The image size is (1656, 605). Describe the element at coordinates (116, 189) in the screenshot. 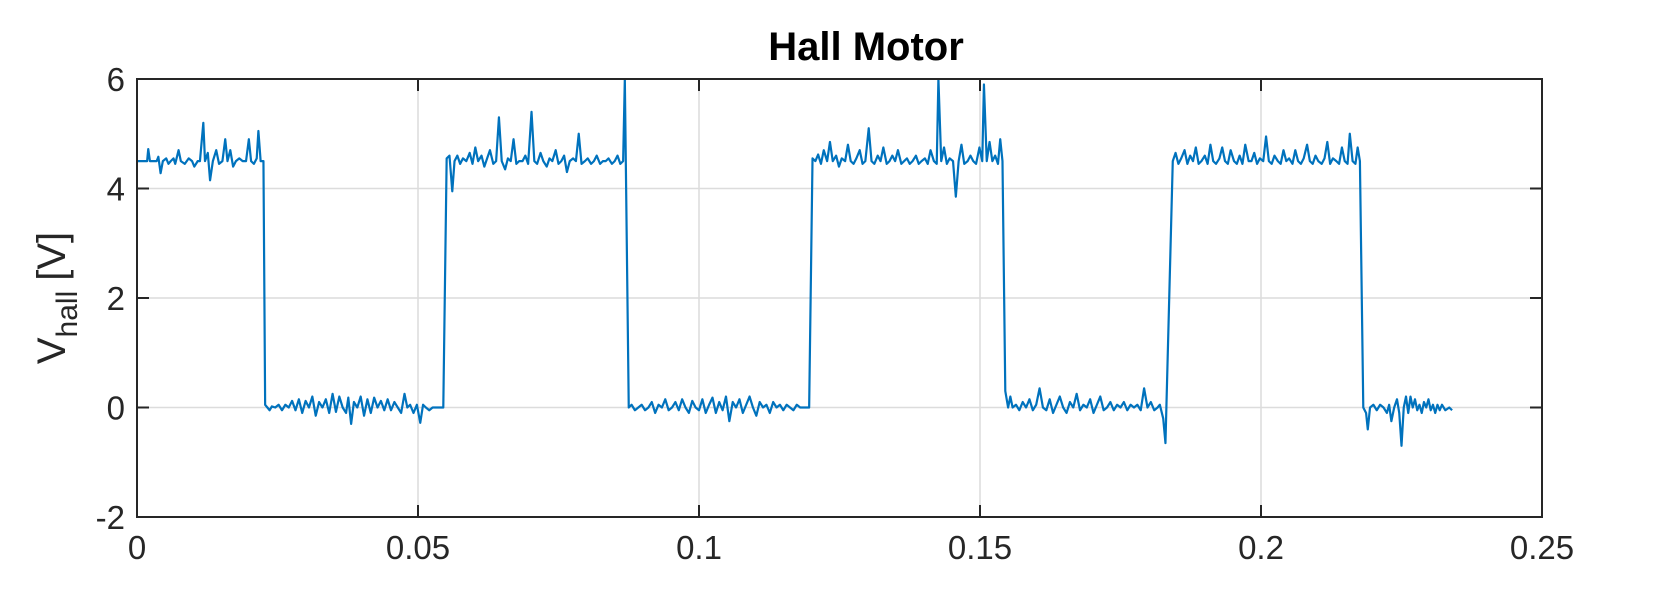

I see `y-tick-label: 4` at that location.